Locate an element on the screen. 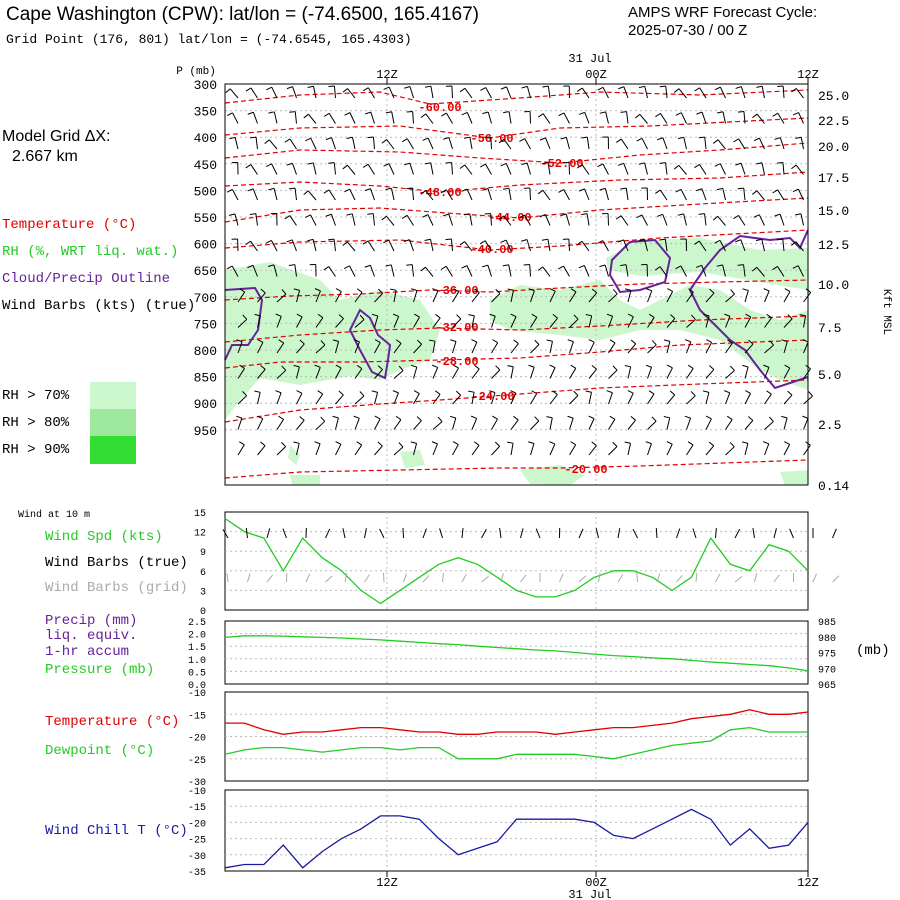 The height and width of the screenshot is (900, 900). precip-axis-tick-label: 0.0 is located at coordinates (197, 686).